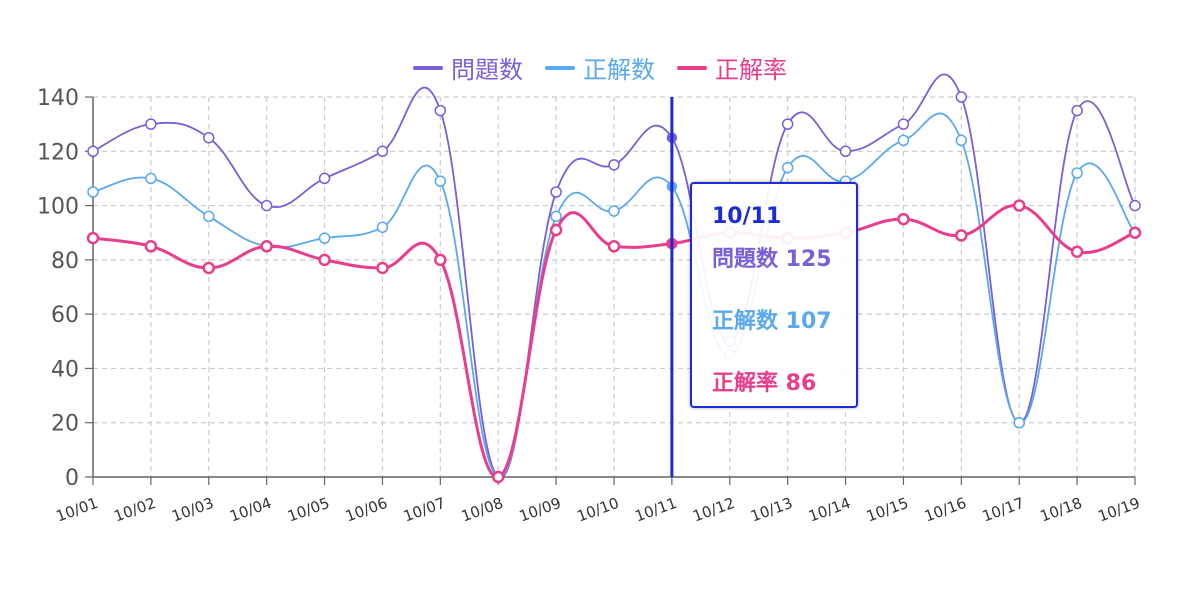 The width and height of the screenshot is (1200, 589). What do you see at coordinates (540, 510) in the screenshot?
I see `x-tick-label: 10/09` at bounding box center [540, 510].